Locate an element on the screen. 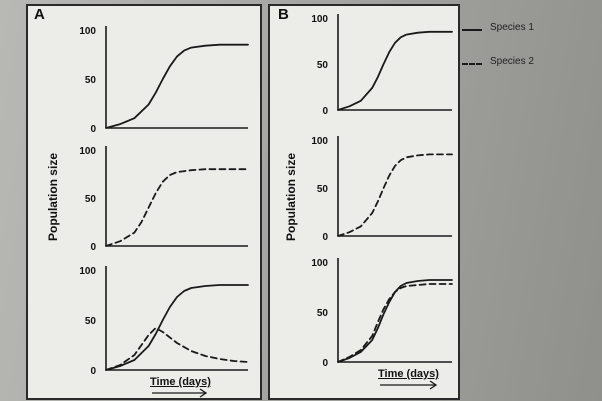 The image size is (602, 401). panel-b-row-3-ytick-50: 50 is located at coordinates (323, 313).